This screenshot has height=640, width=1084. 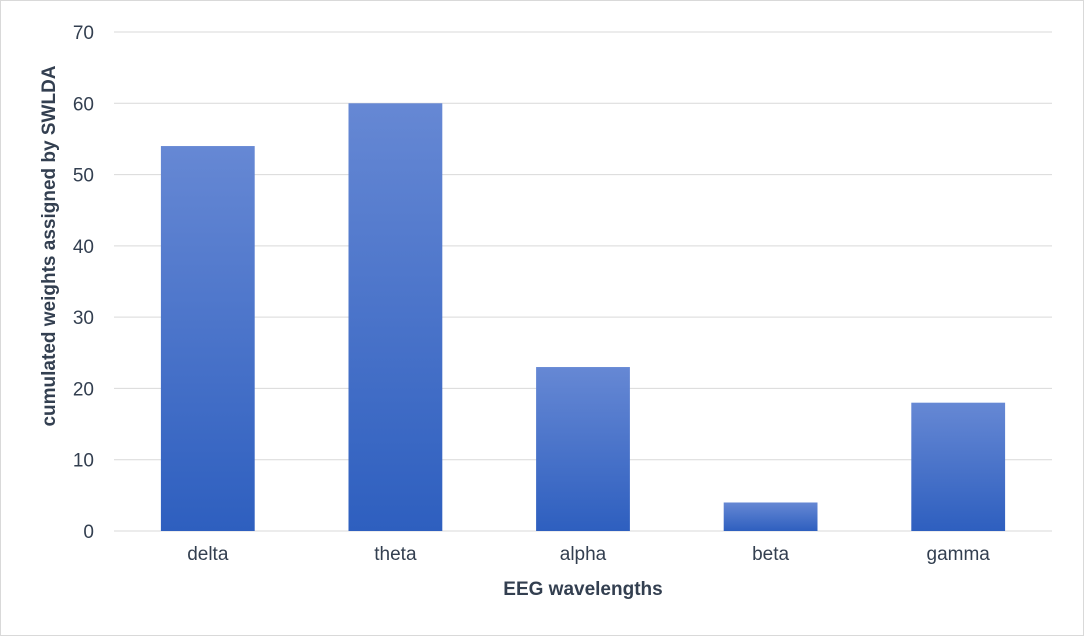 What do you see at coordinates (770, 516) in the screenshot?
I see `bar-beta` at bounding box center [770, 516].